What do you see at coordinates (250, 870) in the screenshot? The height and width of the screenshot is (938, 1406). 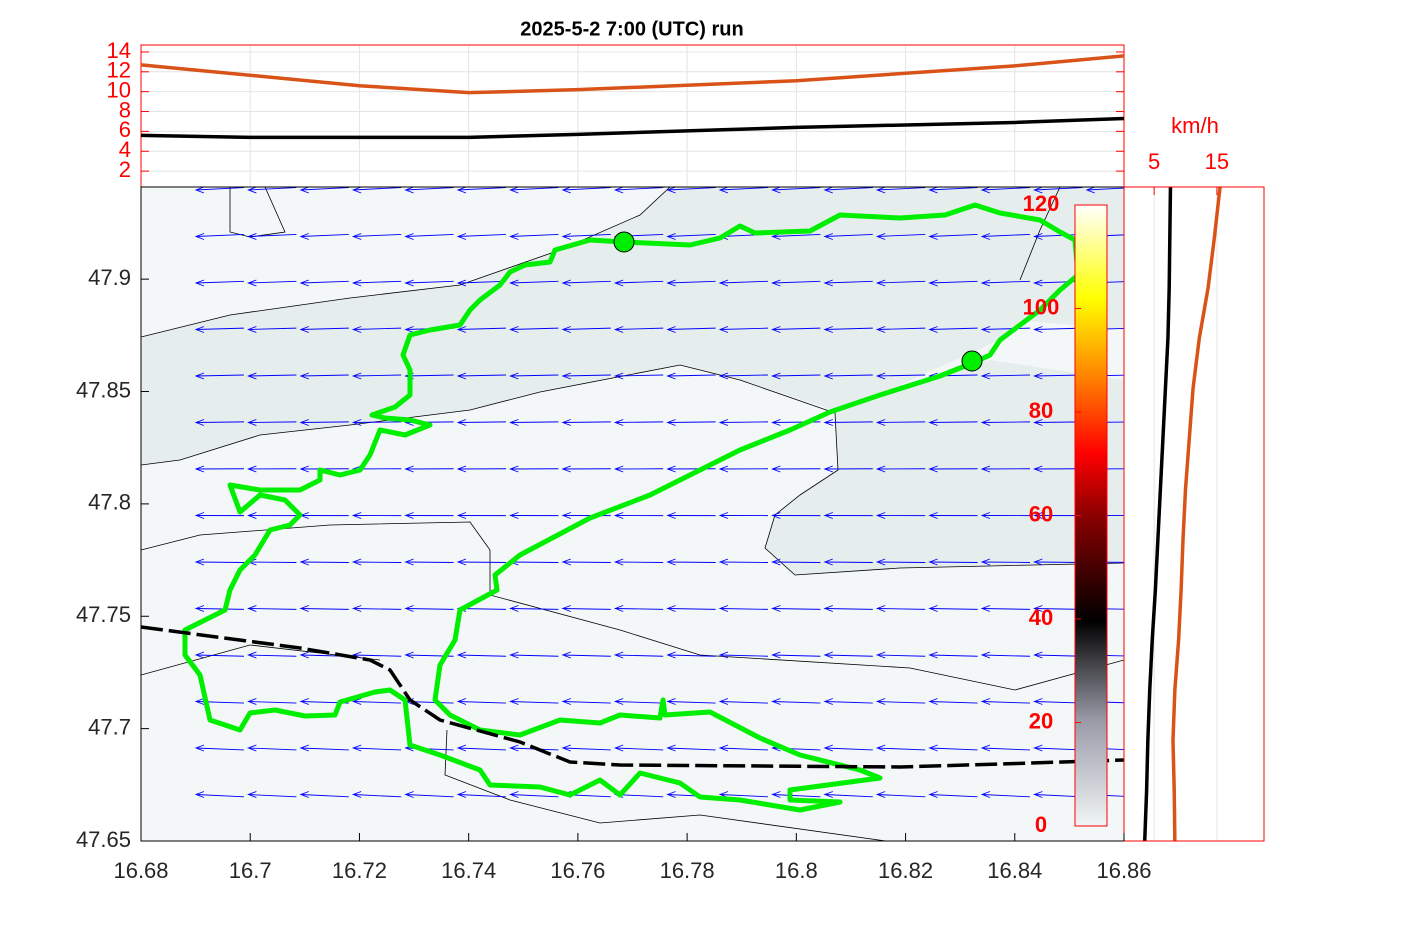 I see `x-tick-label: 16.7` at bounding box center [250, 870].